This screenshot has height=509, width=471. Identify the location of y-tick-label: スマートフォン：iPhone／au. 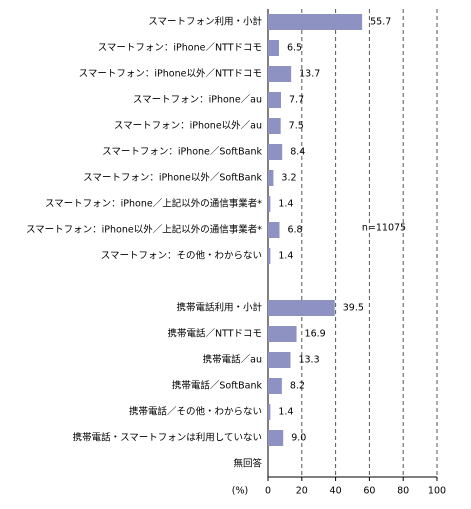
(197, 100).